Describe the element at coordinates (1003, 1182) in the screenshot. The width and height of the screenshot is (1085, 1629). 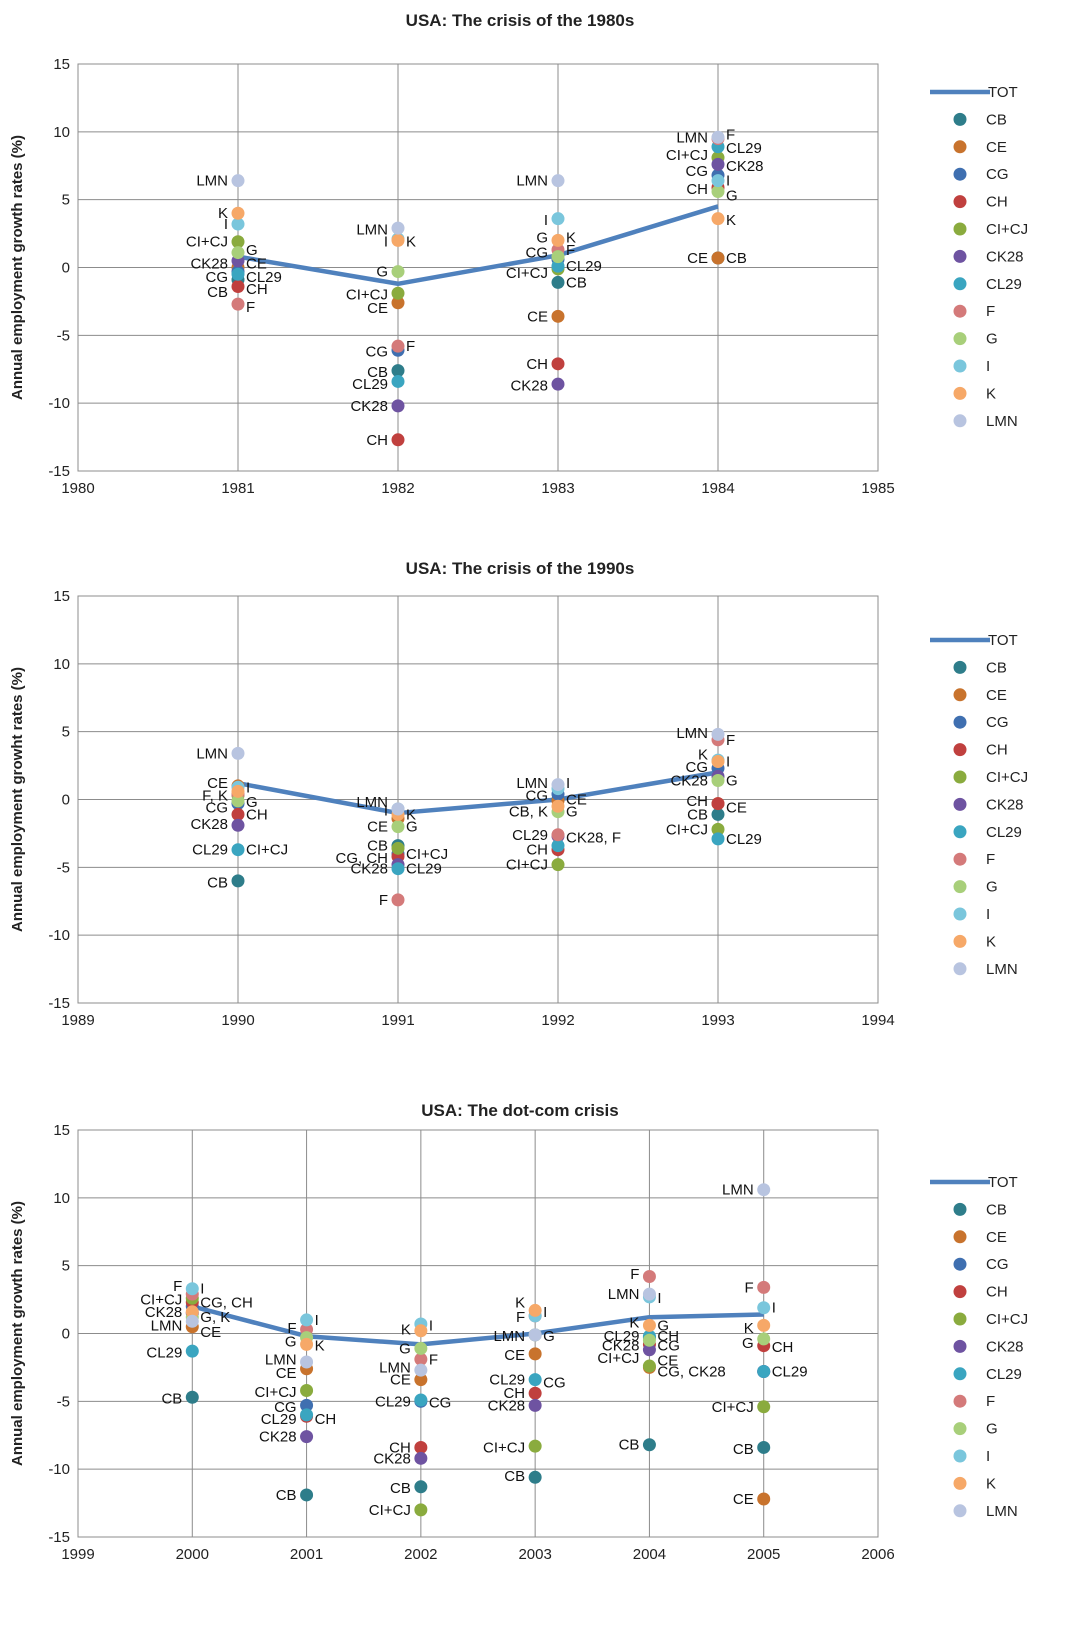
I see `legend-label: TOT` at that location.